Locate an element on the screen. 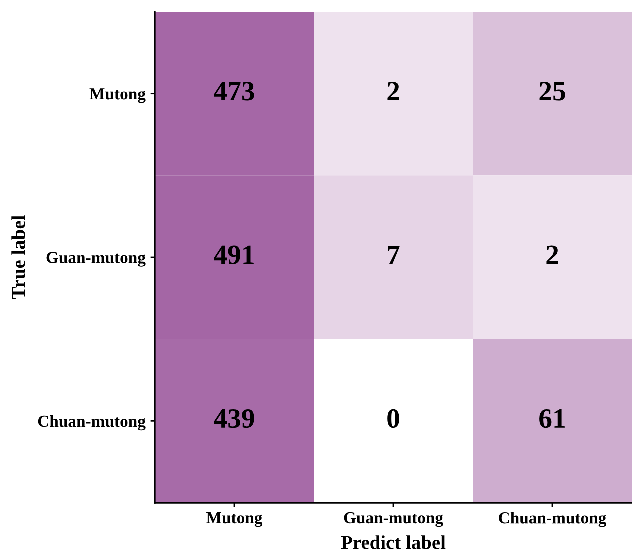  data-label: 439 is located at coordinates (234, 418).